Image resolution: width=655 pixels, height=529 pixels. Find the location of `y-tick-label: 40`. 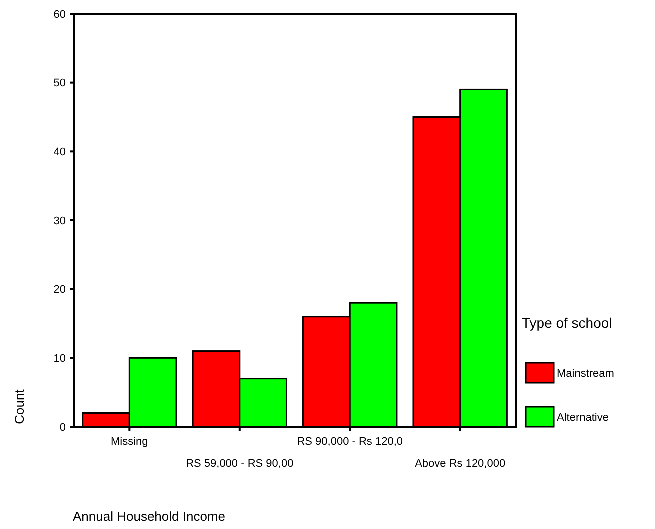

y-tick-label: 40 is located at coordinates (60, 152).